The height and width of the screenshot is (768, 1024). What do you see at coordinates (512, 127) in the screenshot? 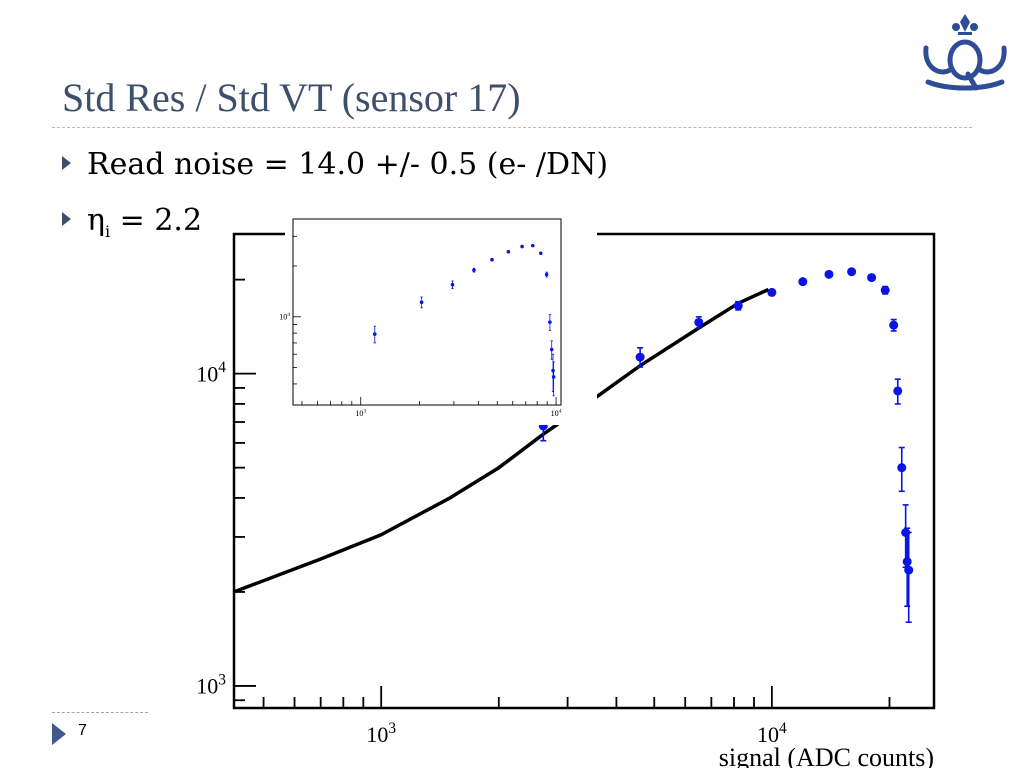
I see `title-divider` at bounding box center [512, 127].